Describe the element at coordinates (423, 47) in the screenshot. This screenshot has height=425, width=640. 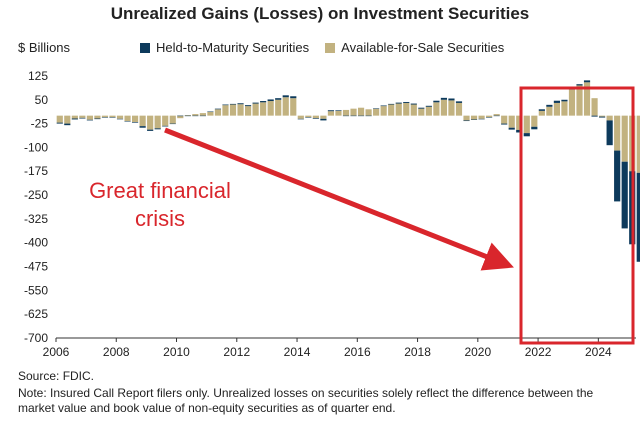
I see `legend-label-afs: Available-for-Sale Securities` at that location.